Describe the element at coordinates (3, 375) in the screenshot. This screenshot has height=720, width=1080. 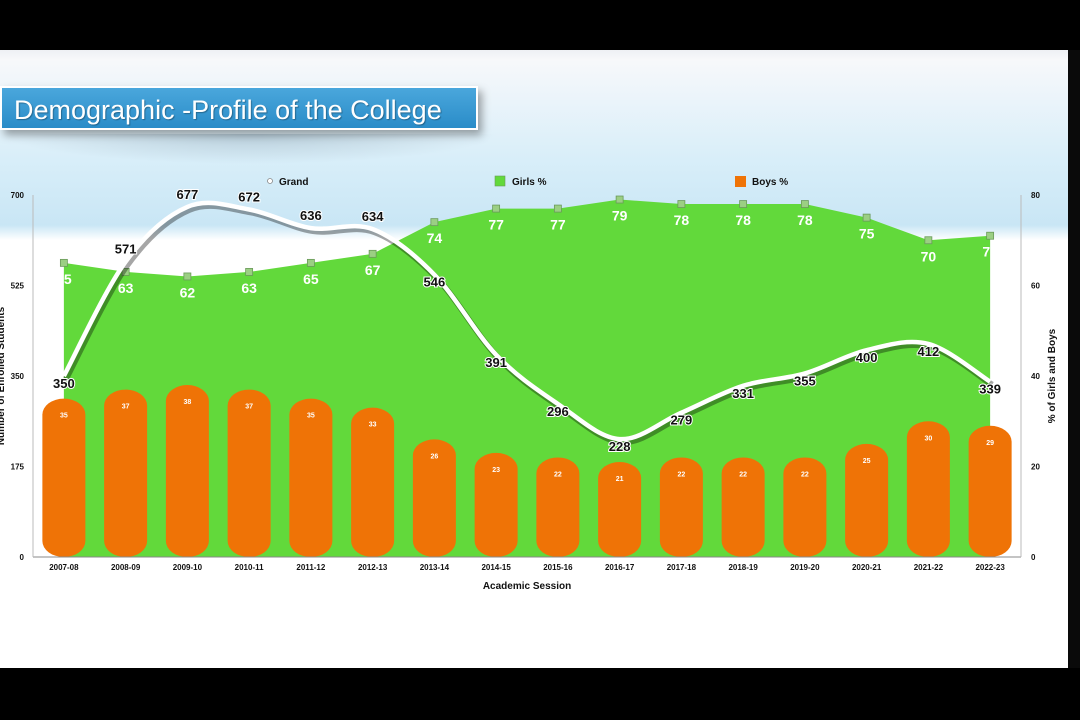
I see `y-left-axis-title: Number of Enrolled Students` at that location.